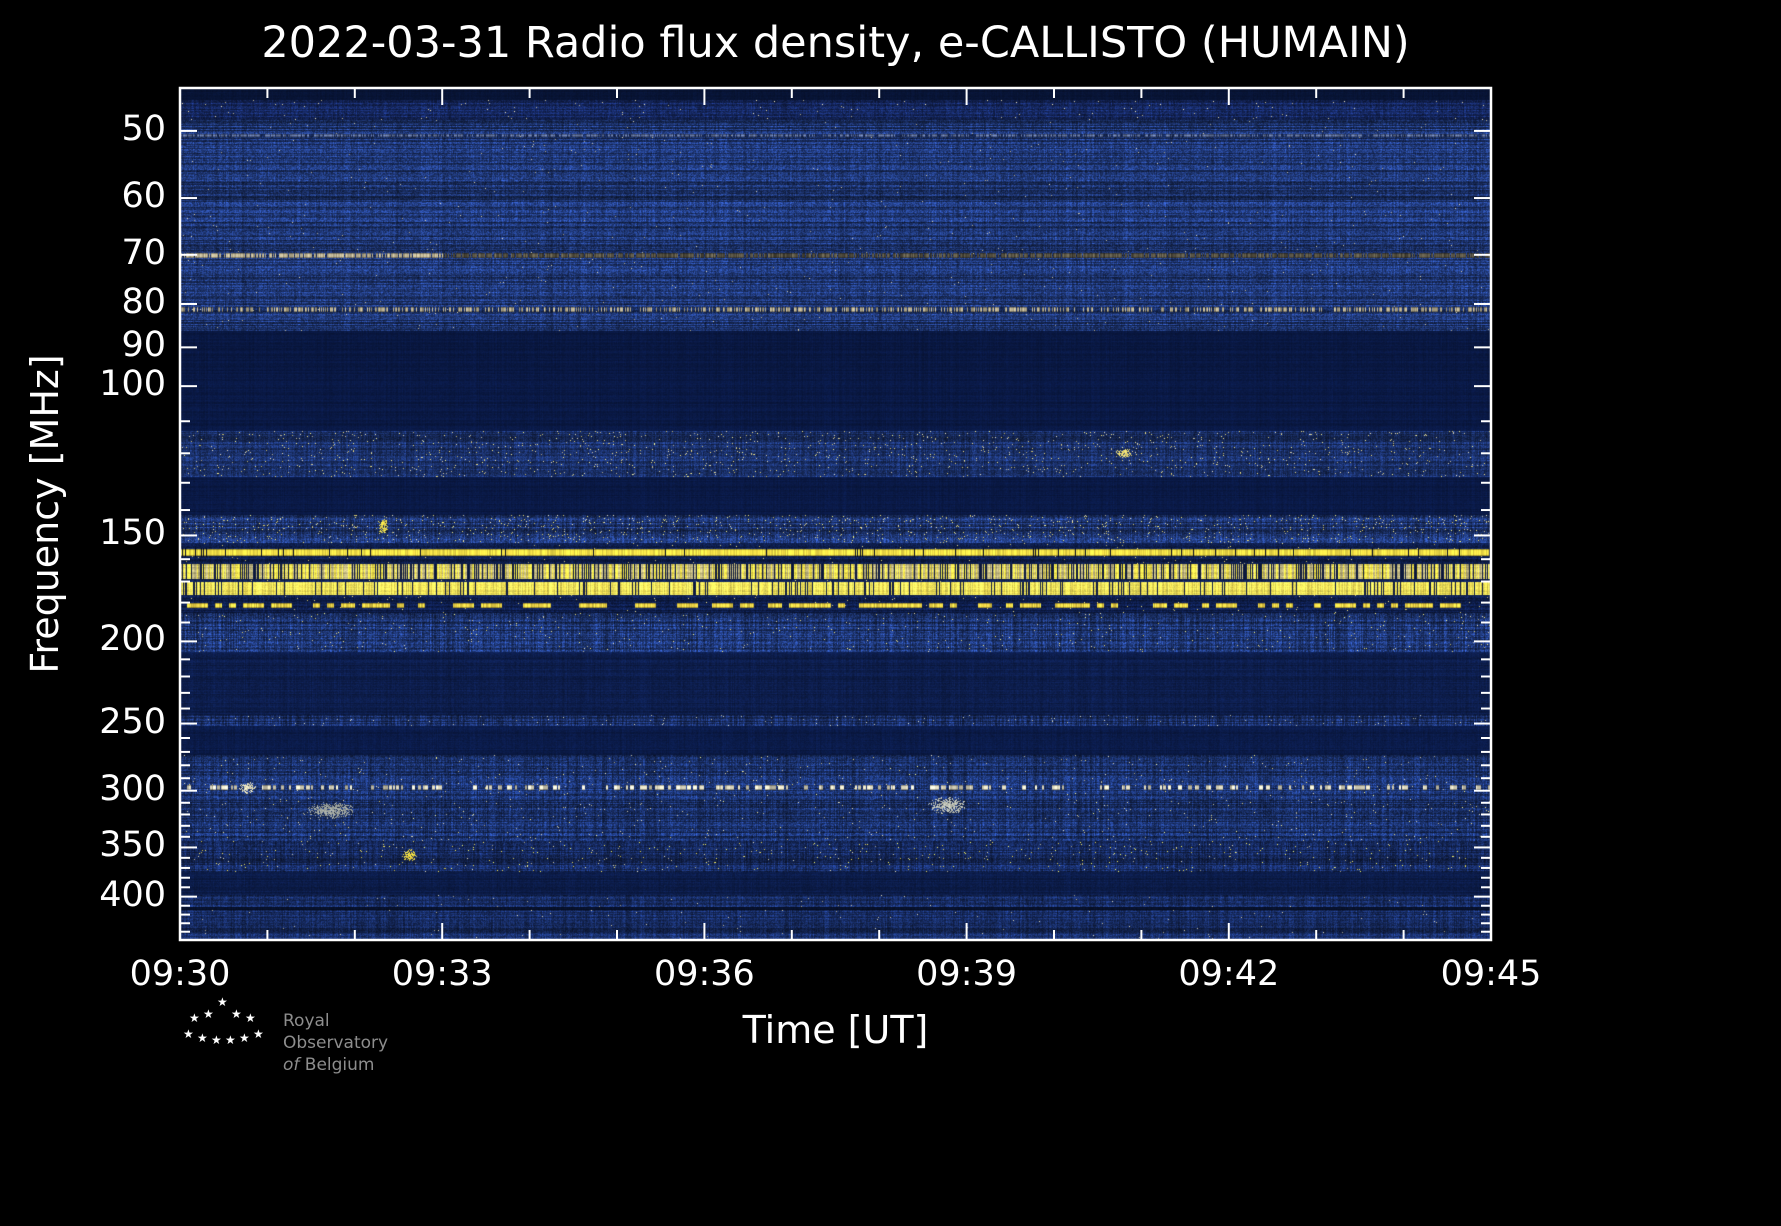 The image size is (1781, 1226). I want to click on y-tick-label: 70, so click(143, 252).